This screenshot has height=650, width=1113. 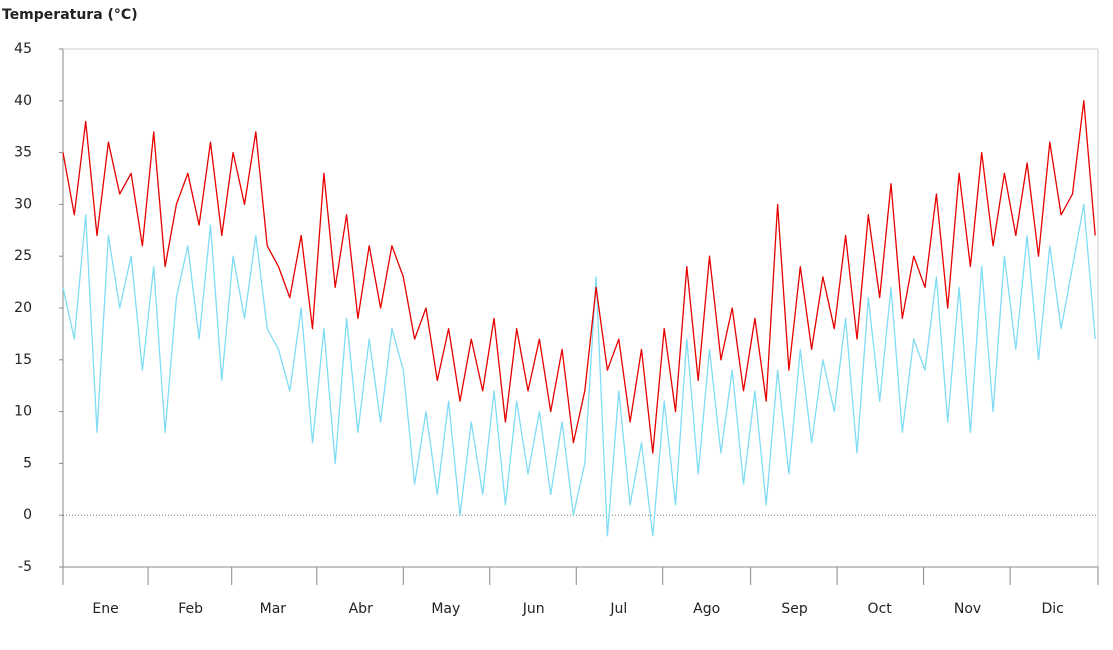 What do you see at coordinates (23, 204) in the screenshot?
I see `y-tick-label: 30` at bounding box center [23, 204].